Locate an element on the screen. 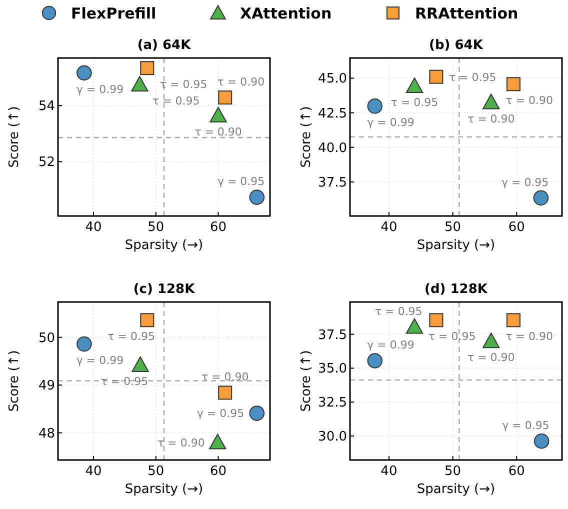 The image size is (568, 509). chart-title: (b) 64K is located at coordinates (456, 45).